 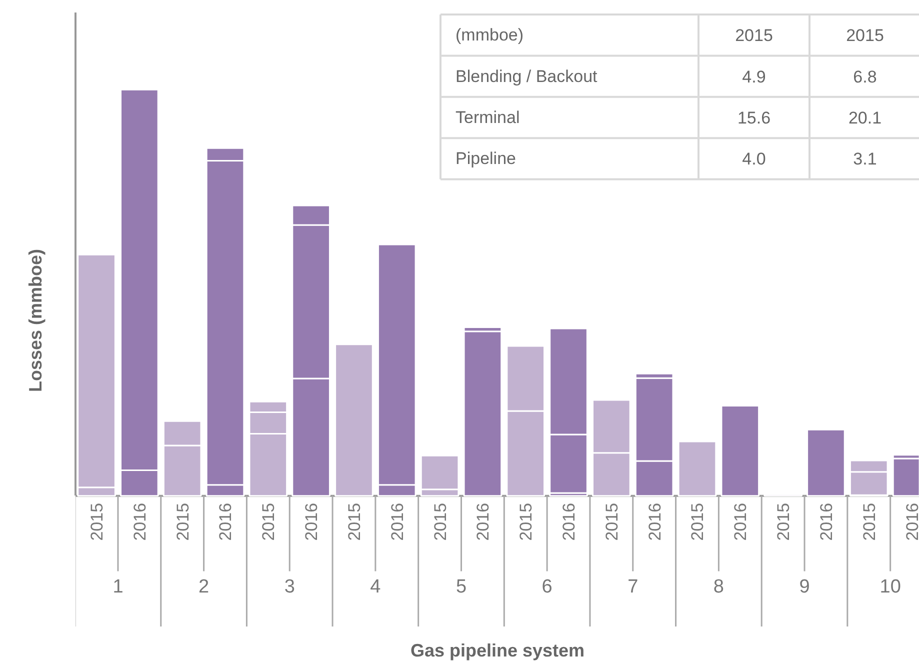 What do you see at coordinates (488, 118) in the screenshot?
I see `y-tick-label: Terminal` at bounding box center [488, 118].